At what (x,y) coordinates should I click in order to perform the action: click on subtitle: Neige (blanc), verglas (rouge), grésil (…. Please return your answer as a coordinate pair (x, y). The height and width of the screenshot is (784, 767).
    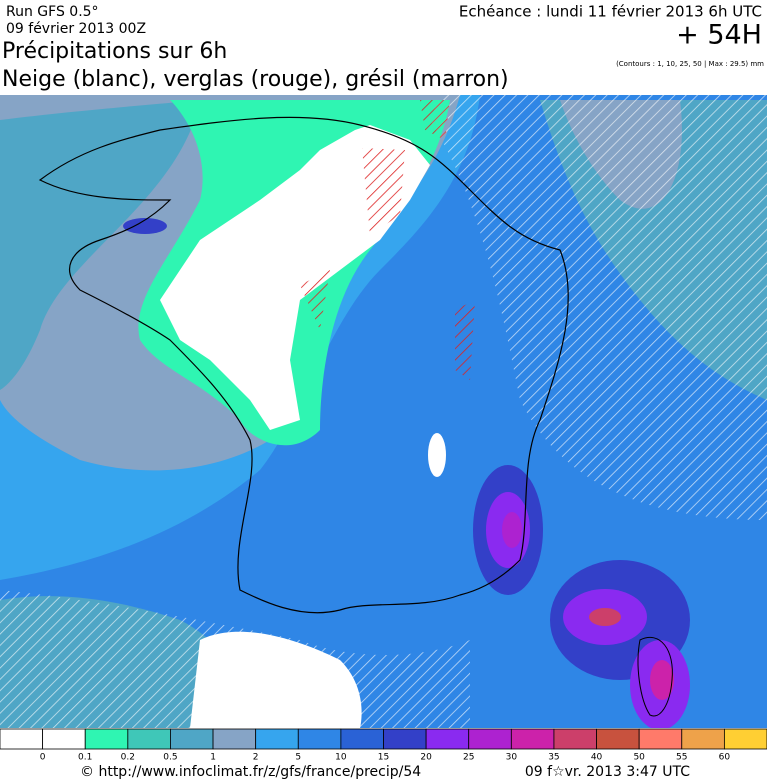
    Looking at the image, I should click on (255, 79).